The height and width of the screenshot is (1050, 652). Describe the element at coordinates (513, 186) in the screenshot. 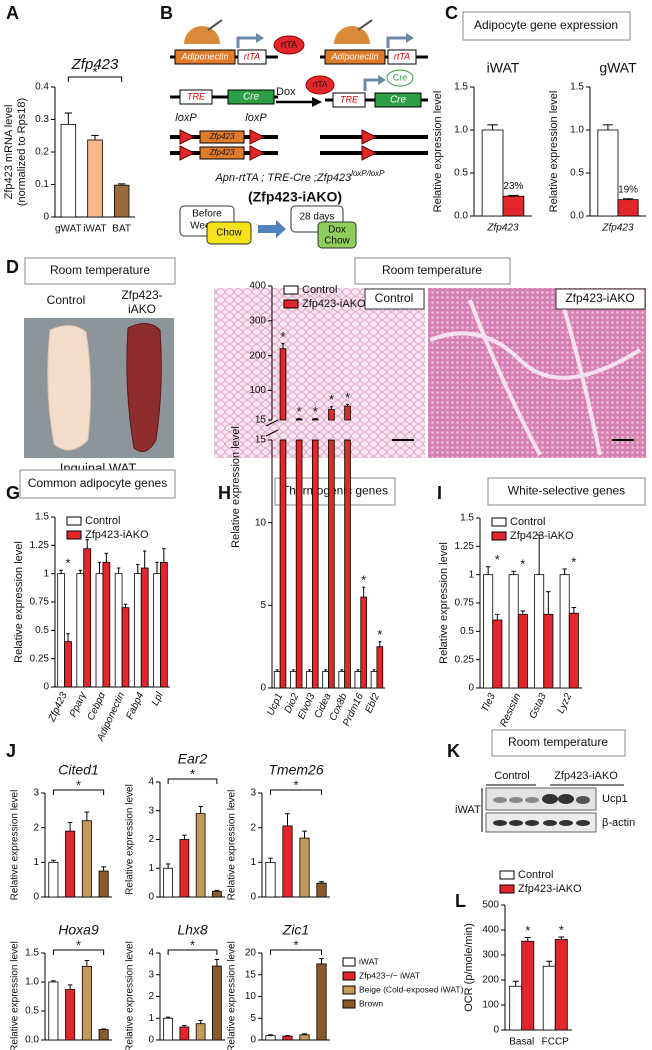

I see `value-label: 23%` at that location.